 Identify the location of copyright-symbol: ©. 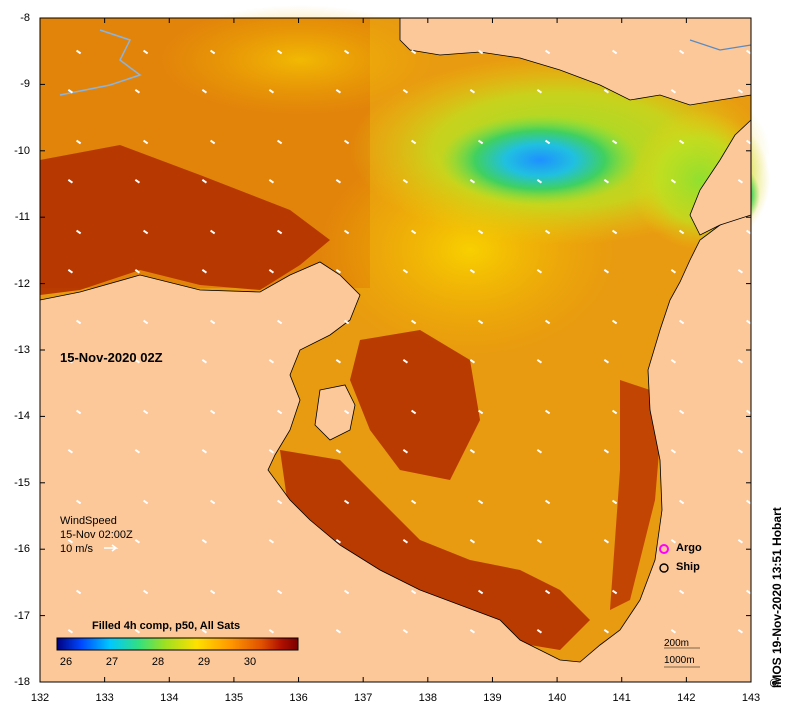
(774, 683).